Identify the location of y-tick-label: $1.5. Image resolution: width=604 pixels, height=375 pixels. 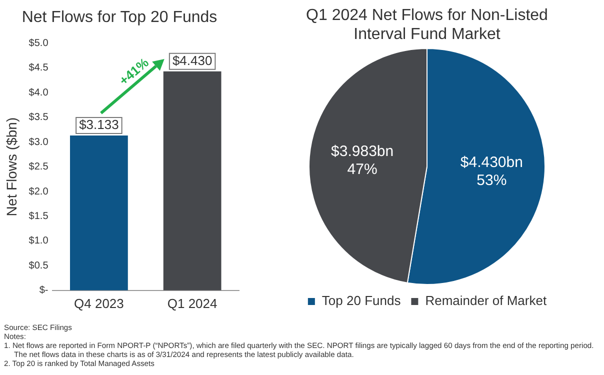
(38, 216).